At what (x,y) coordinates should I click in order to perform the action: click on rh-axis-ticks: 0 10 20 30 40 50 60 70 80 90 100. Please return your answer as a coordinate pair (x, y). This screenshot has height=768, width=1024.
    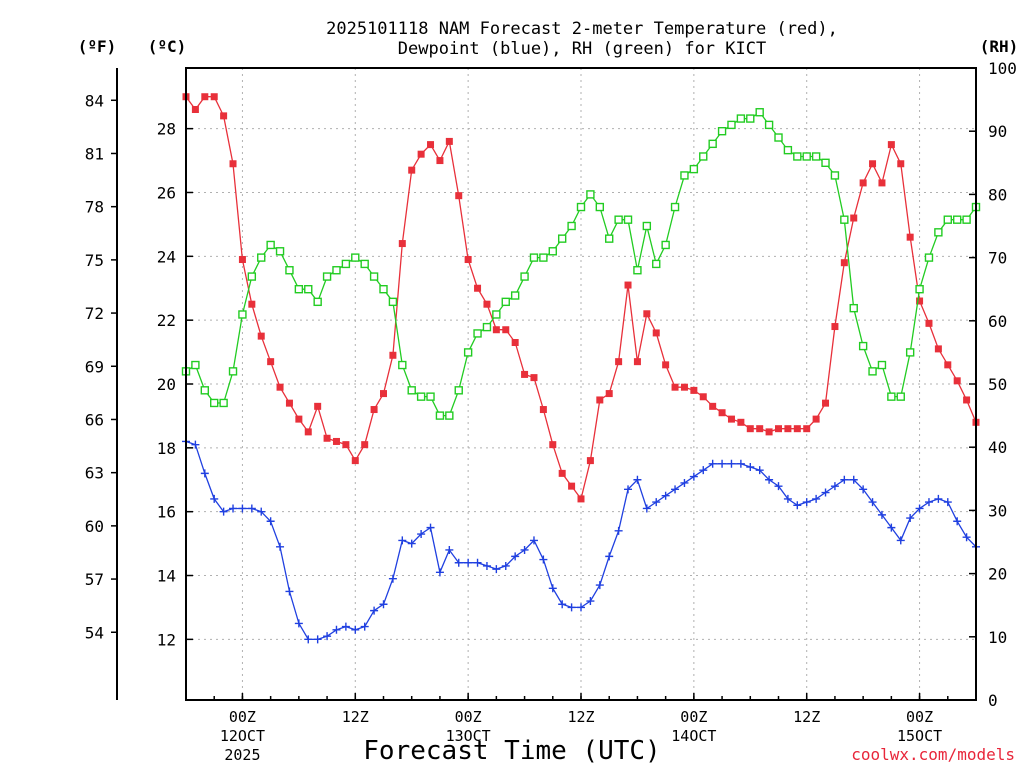
    Looking at the image, I should click on (993, 384).